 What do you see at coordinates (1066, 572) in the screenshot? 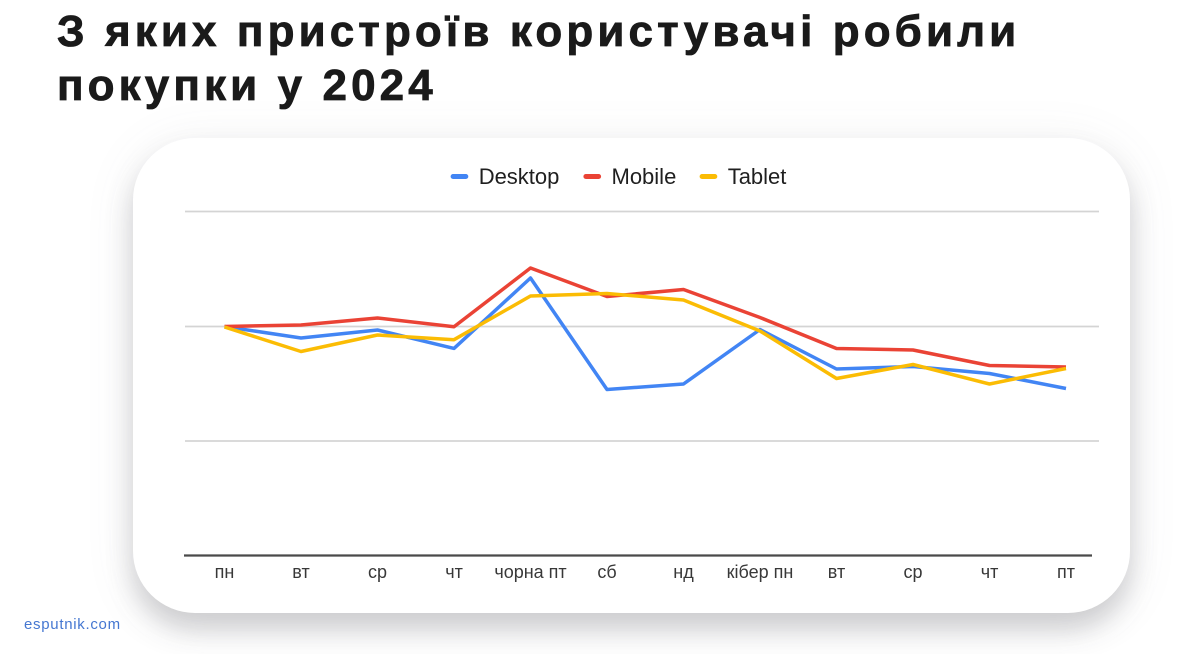
I see `svg-text: пт` at bounding box center [1066, 572].